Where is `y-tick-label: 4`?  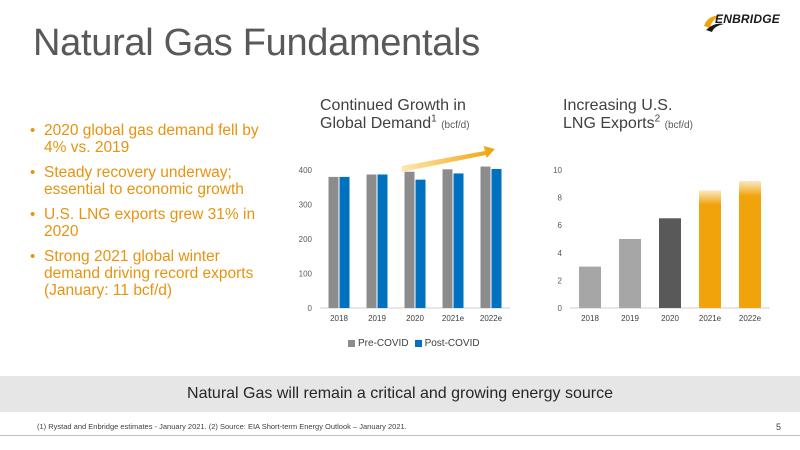 y-tick-label: 4 is located at coordinates (560, 253).